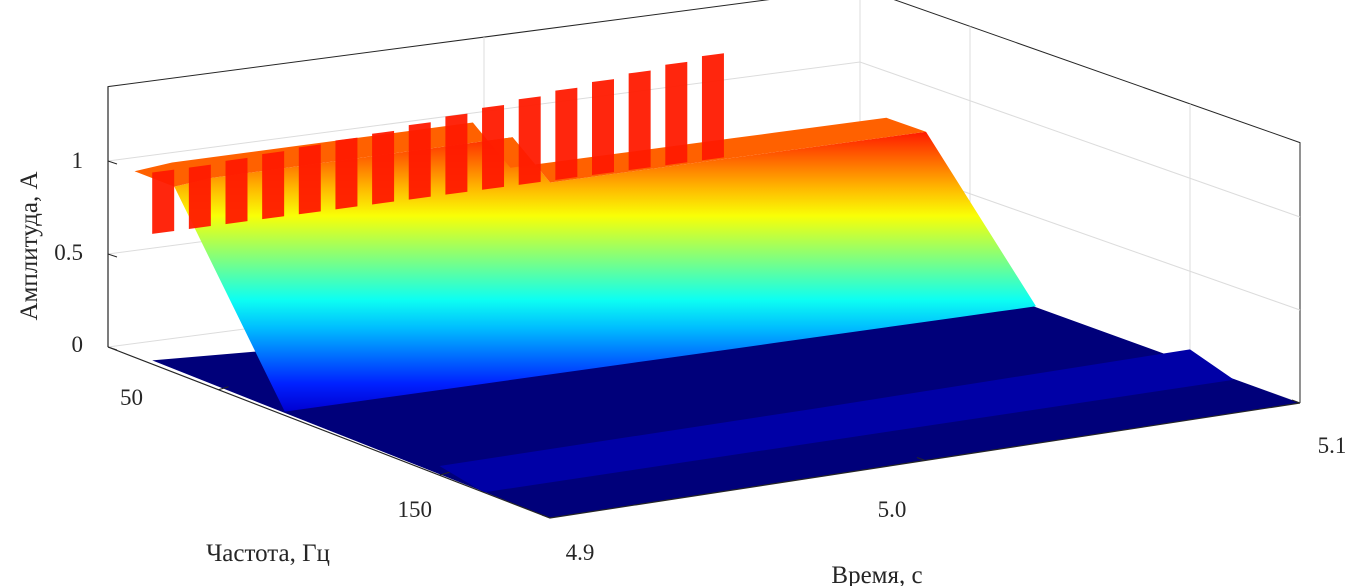  What do you see at coordinates (1332, 445) in the screenshot?
I see `x-tick-label: 5.1` at bounding box center [1332, 445].